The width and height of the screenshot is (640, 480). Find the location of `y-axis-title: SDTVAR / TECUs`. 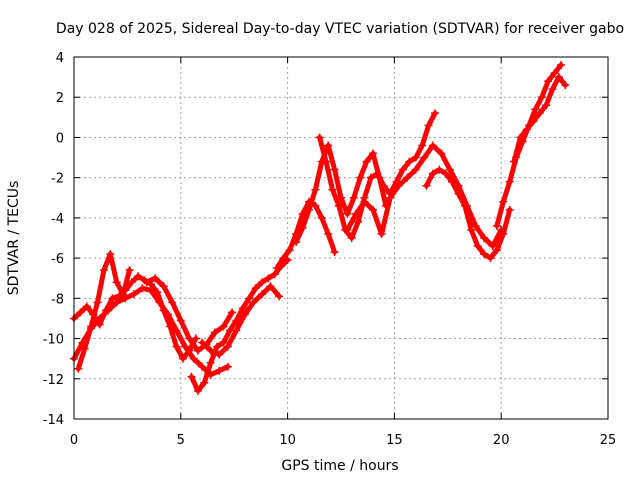

y-axis-title: SDTVAR / TECUs is located at coordinates (14, 238).